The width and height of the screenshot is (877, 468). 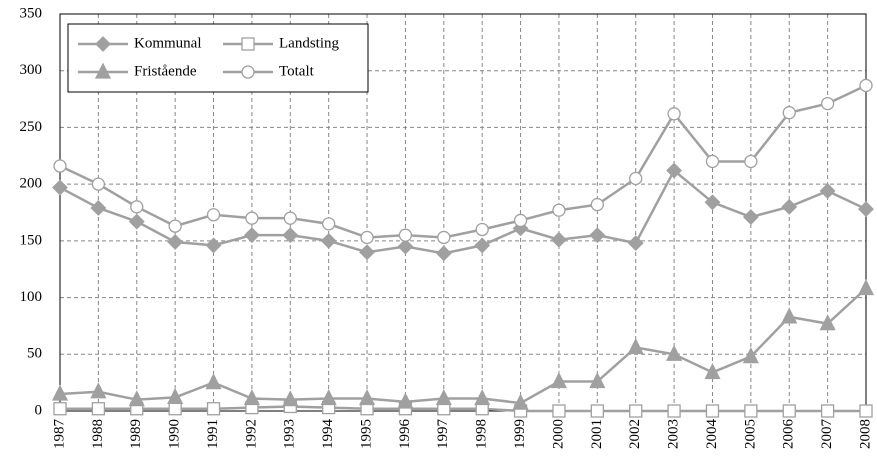 I want to click on x-tick-label: 2008, so click(x=865, y=434).